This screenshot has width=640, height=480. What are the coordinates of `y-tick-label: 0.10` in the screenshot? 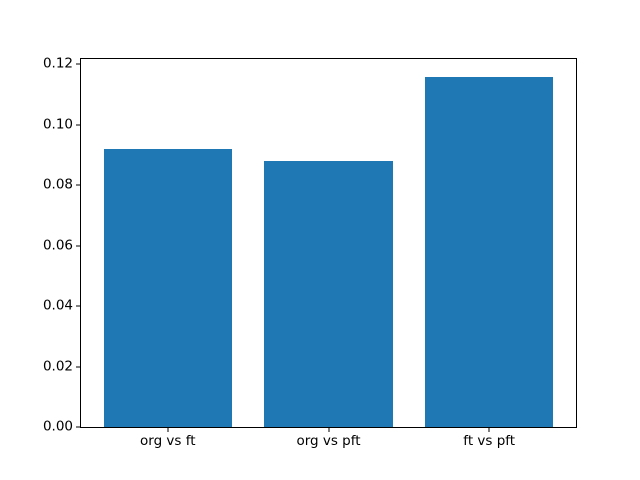 It's located at (57, 124).